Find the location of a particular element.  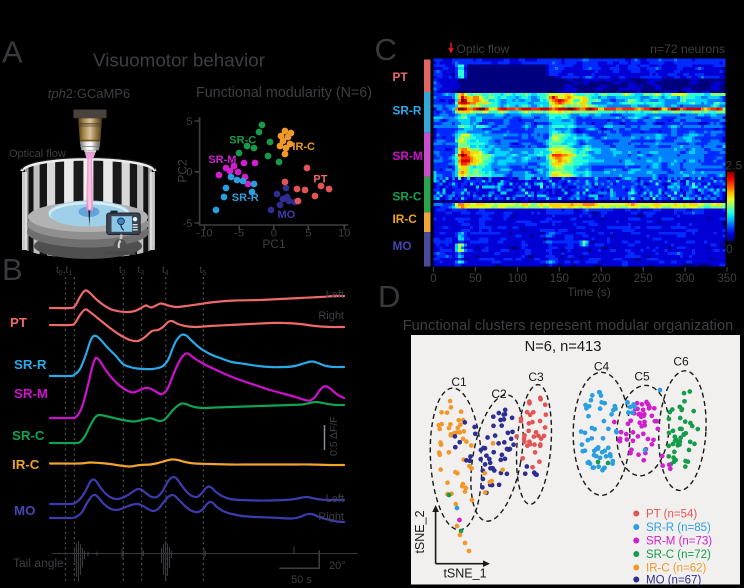

svg-text: Visuomotor behavior is located at coordinates (179, 60).